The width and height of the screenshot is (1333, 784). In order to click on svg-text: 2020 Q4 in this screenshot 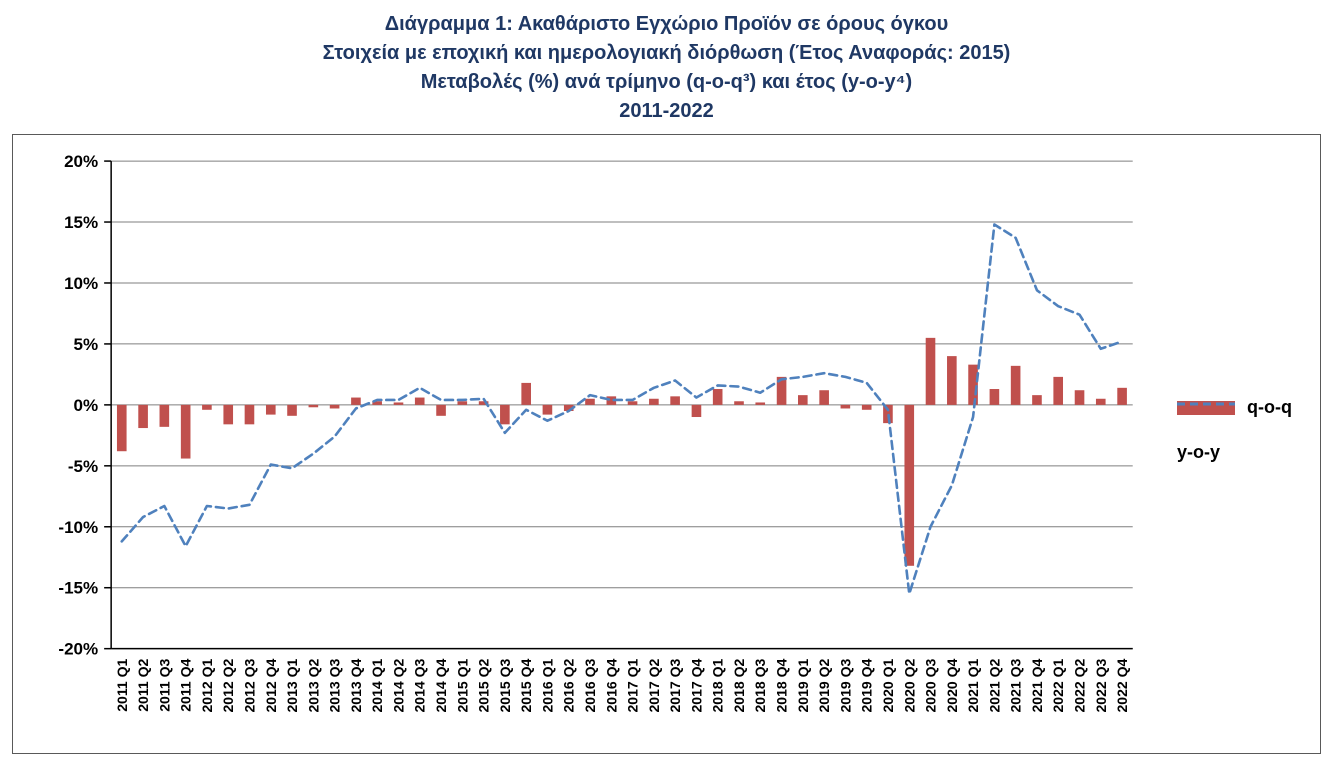, I will do `click(952, 686)`.